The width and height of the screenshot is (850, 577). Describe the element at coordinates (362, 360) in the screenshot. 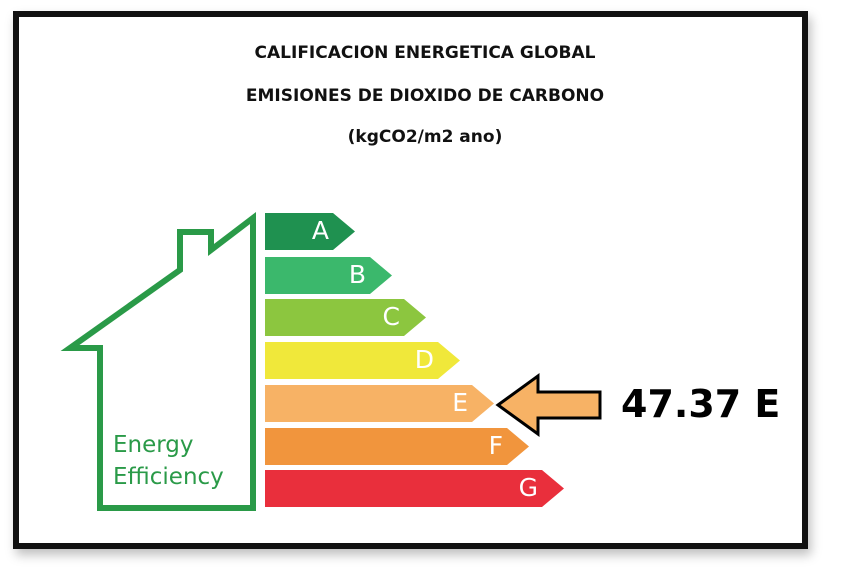

I see `rating-band-d: D` at that location.